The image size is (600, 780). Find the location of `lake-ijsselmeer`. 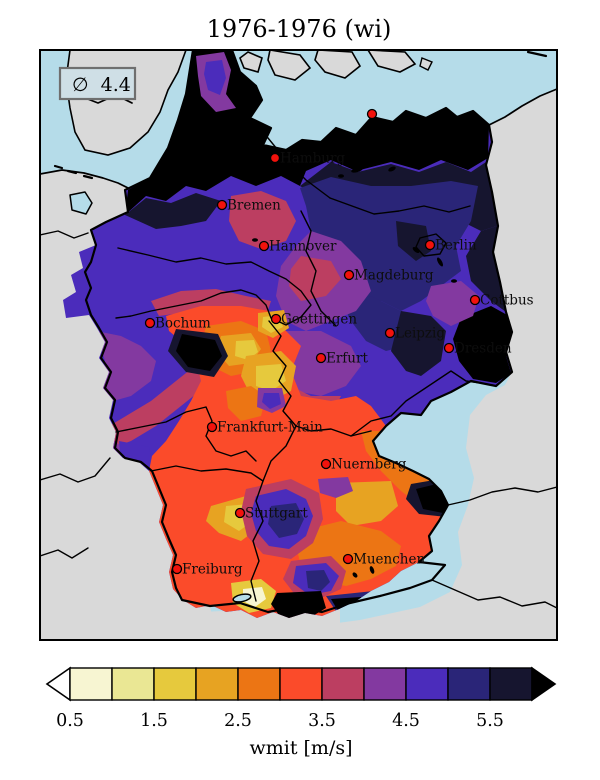

lake-ijsselmeer is located at coordinates (81, 203).